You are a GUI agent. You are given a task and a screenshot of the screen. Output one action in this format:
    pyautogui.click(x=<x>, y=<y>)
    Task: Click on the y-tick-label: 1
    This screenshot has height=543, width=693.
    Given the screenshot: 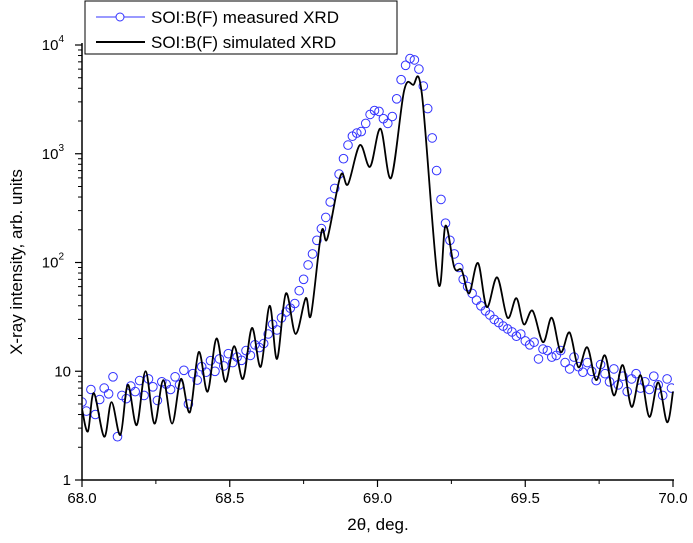 What is the action you would take?
    pyautogui.click(x=67, y=480)
    